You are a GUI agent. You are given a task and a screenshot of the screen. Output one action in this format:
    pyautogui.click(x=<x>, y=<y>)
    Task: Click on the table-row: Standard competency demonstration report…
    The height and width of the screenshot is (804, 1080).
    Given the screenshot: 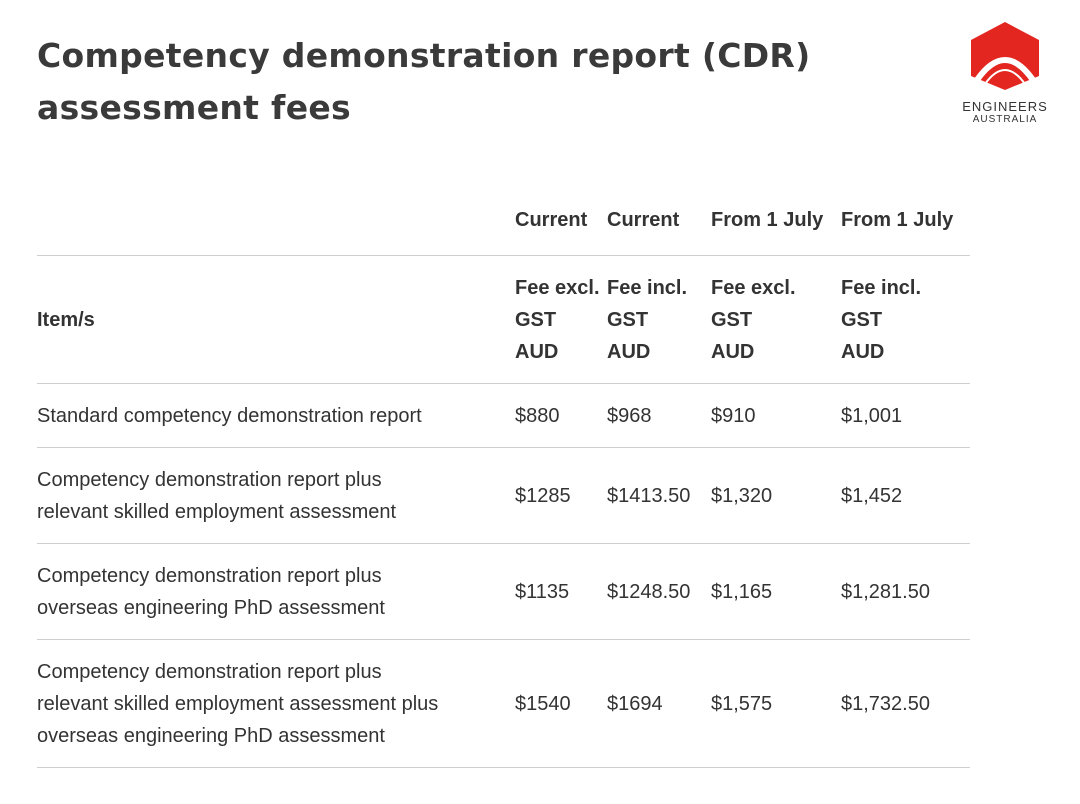 What is the action you would take?
    pyautogui.click(x=503, y=415)
    